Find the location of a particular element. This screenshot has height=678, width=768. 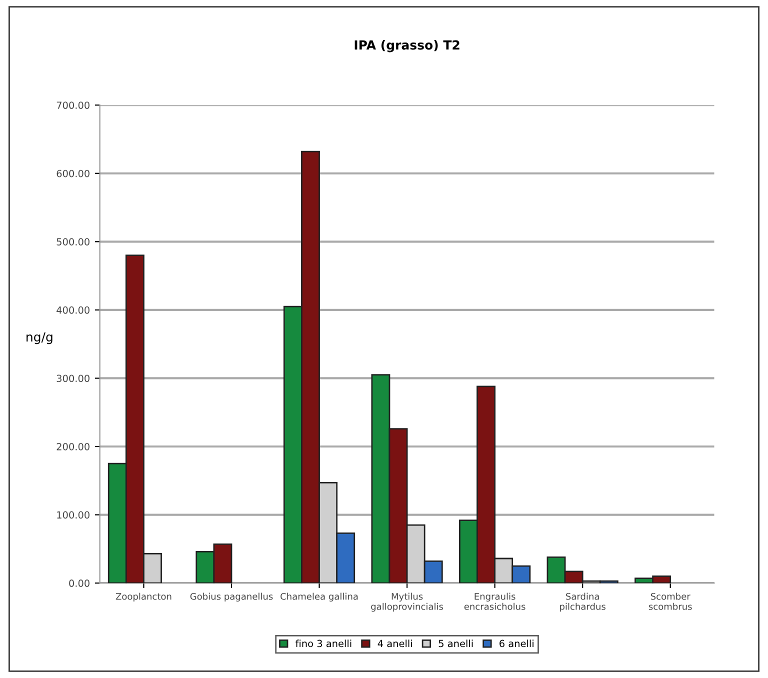

y-tick-label: 400.00 is located at coordinates (73, 310).